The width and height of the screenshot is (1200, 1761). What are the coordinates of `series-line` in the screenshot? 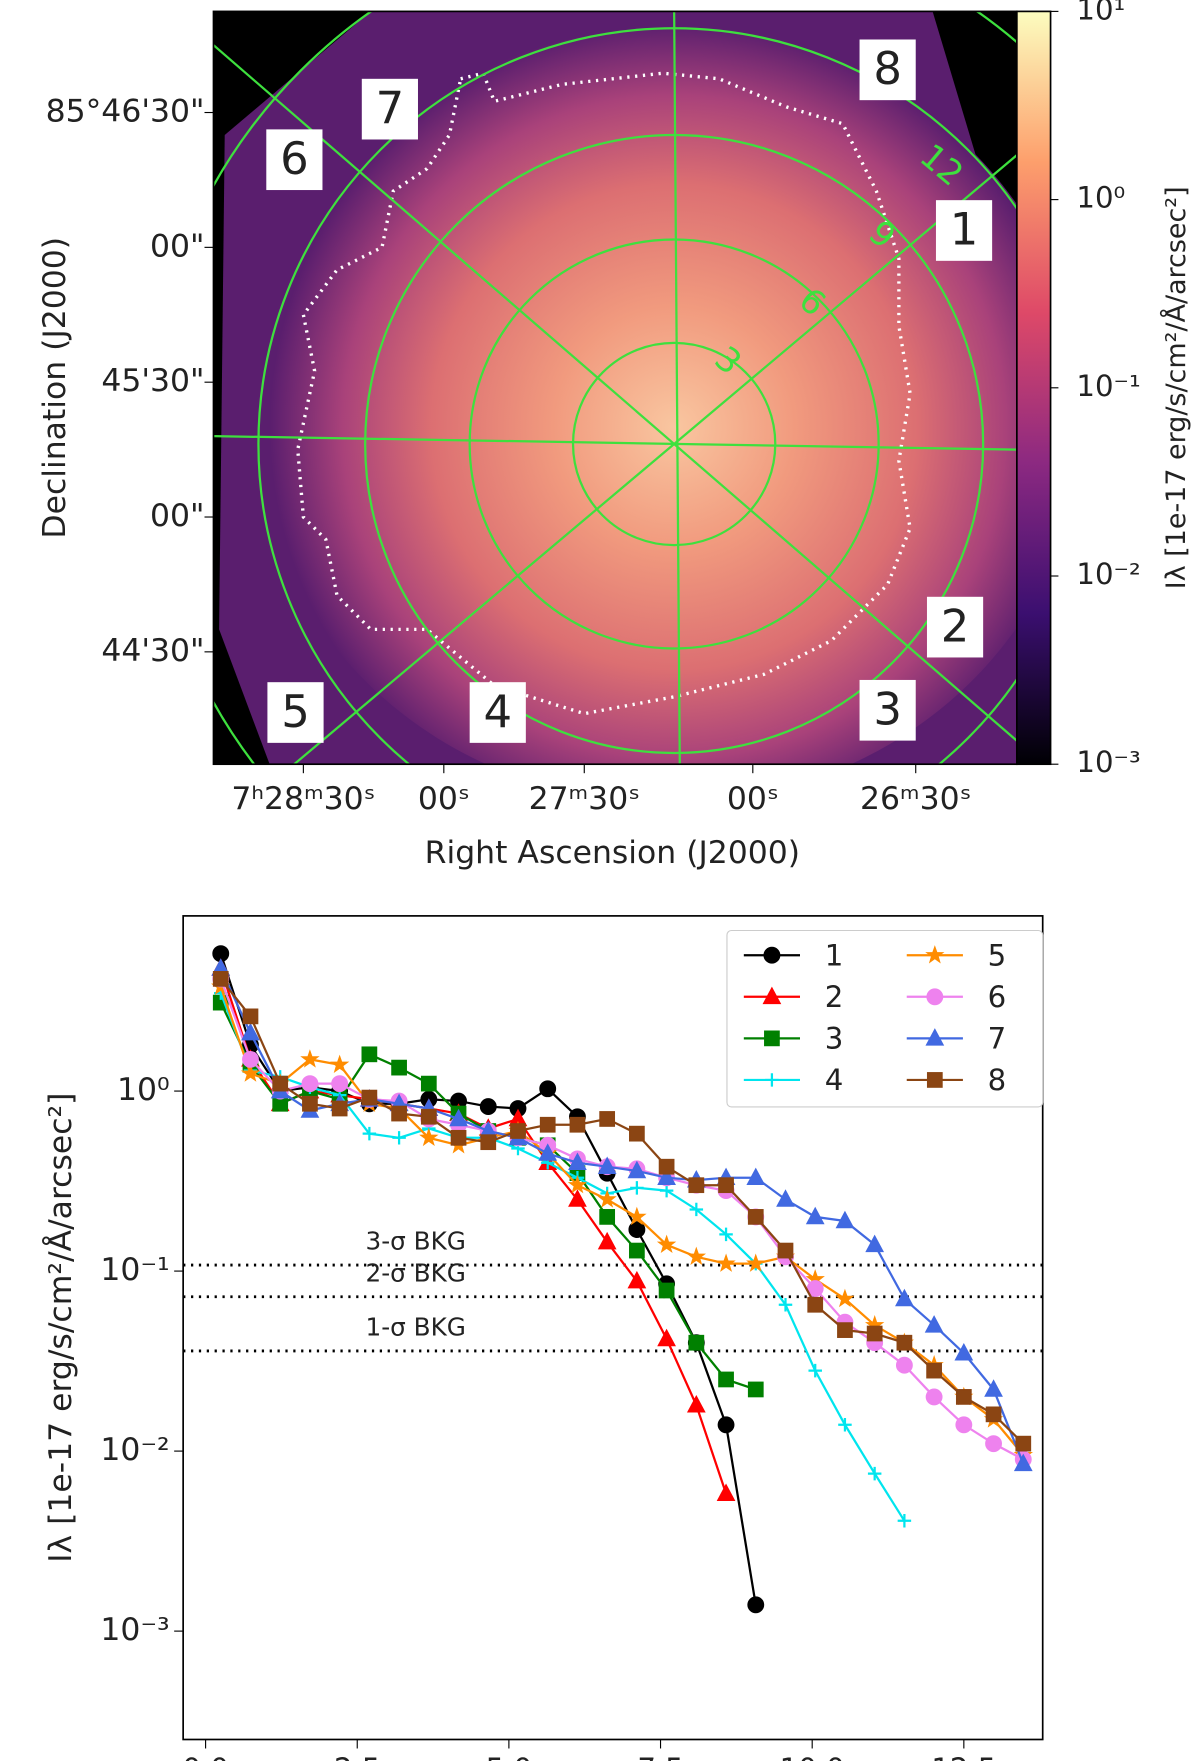 It's located at (473, 1231).